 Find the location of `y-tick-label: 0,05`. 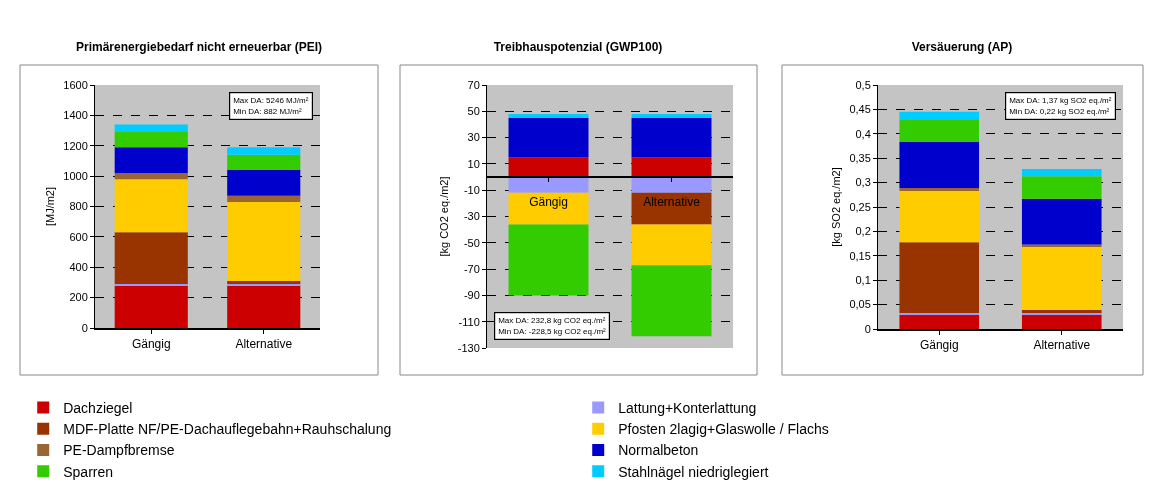

y-tick-label: 0,05 is located at coordinates (860, 304).